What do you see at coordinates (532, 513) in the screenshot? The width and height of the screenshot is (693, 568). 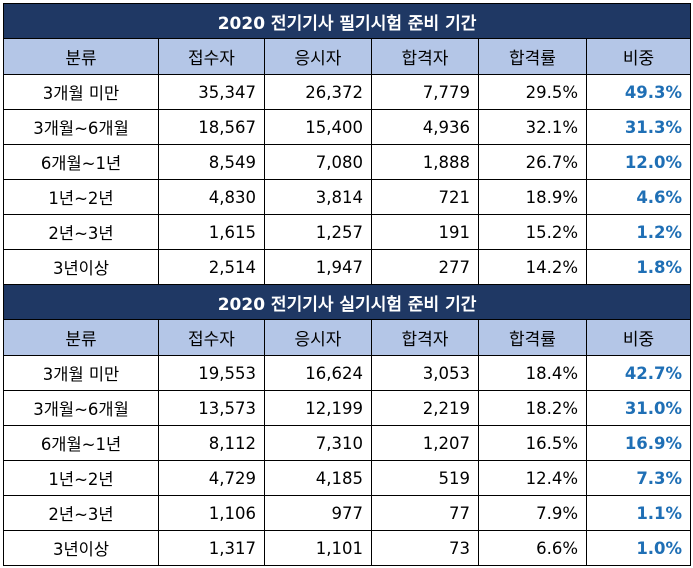 I see `pass-rate-cell: 7.9%` at bounding box center [532, 513].